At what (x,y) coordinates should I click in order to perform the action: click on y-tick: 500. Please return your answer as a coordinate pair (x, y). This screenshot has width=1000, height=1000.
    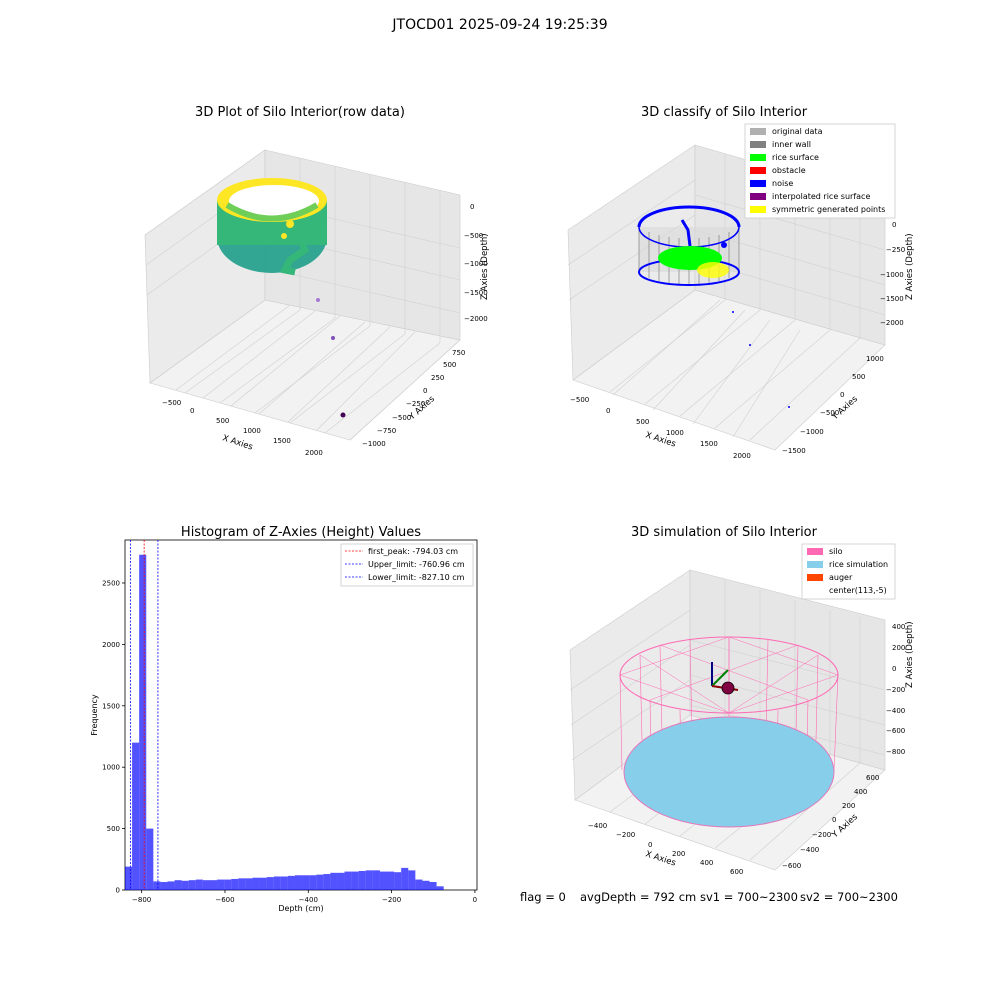
    Looking at the image, I should click on (858, 377).